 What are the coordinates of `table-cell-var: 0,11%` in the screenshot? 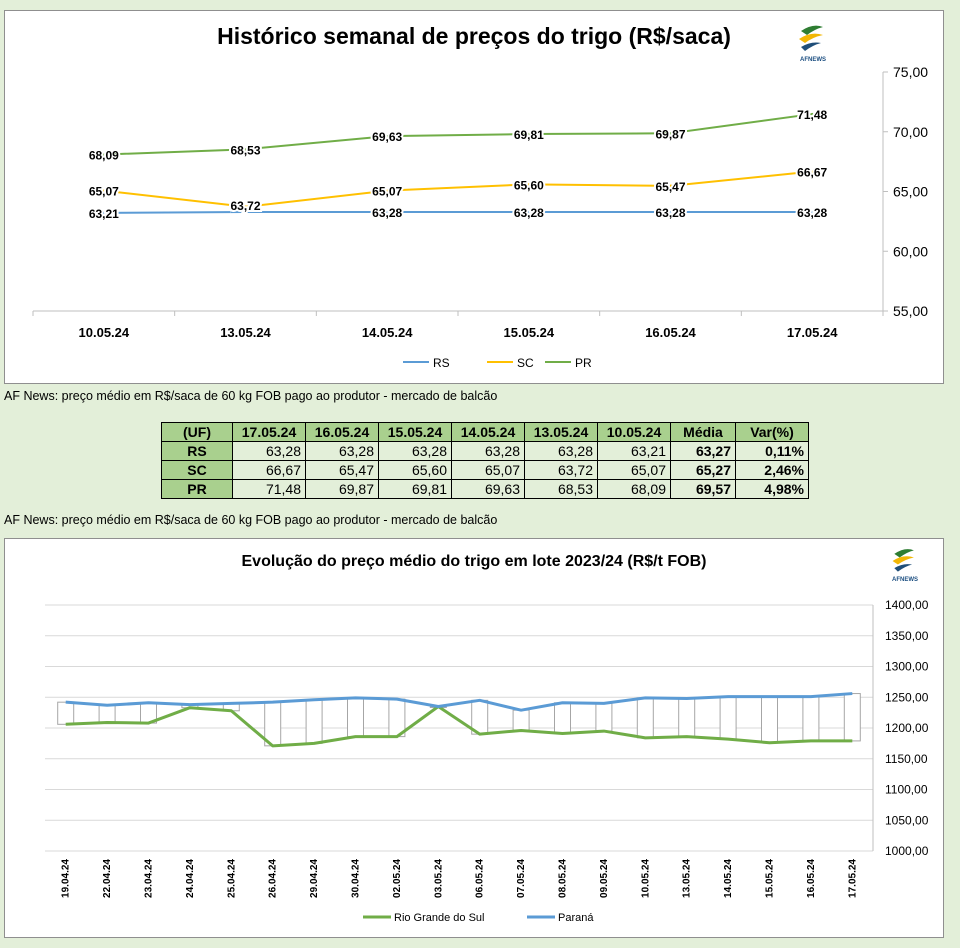 It's located at (772, 451).